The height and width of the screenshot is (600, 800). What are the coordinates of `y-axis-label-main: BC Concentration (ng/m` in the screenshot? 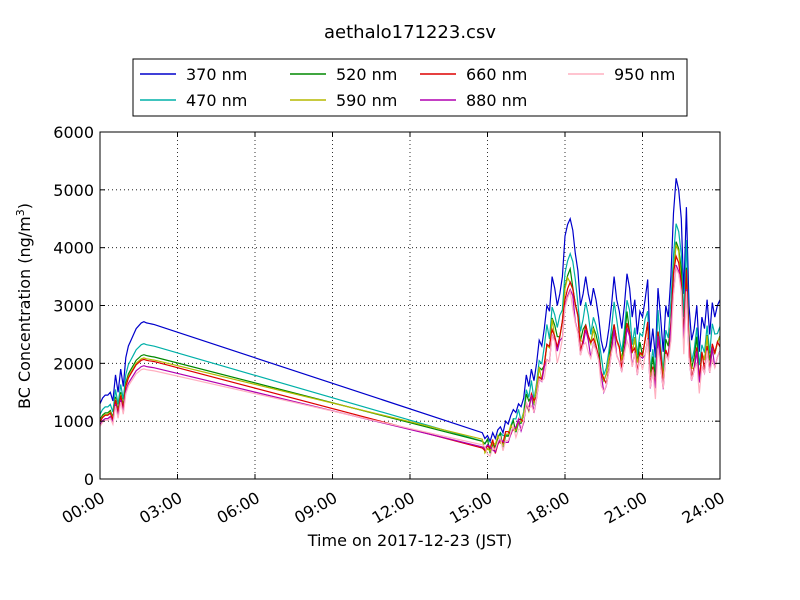 It's located at (24, 312).